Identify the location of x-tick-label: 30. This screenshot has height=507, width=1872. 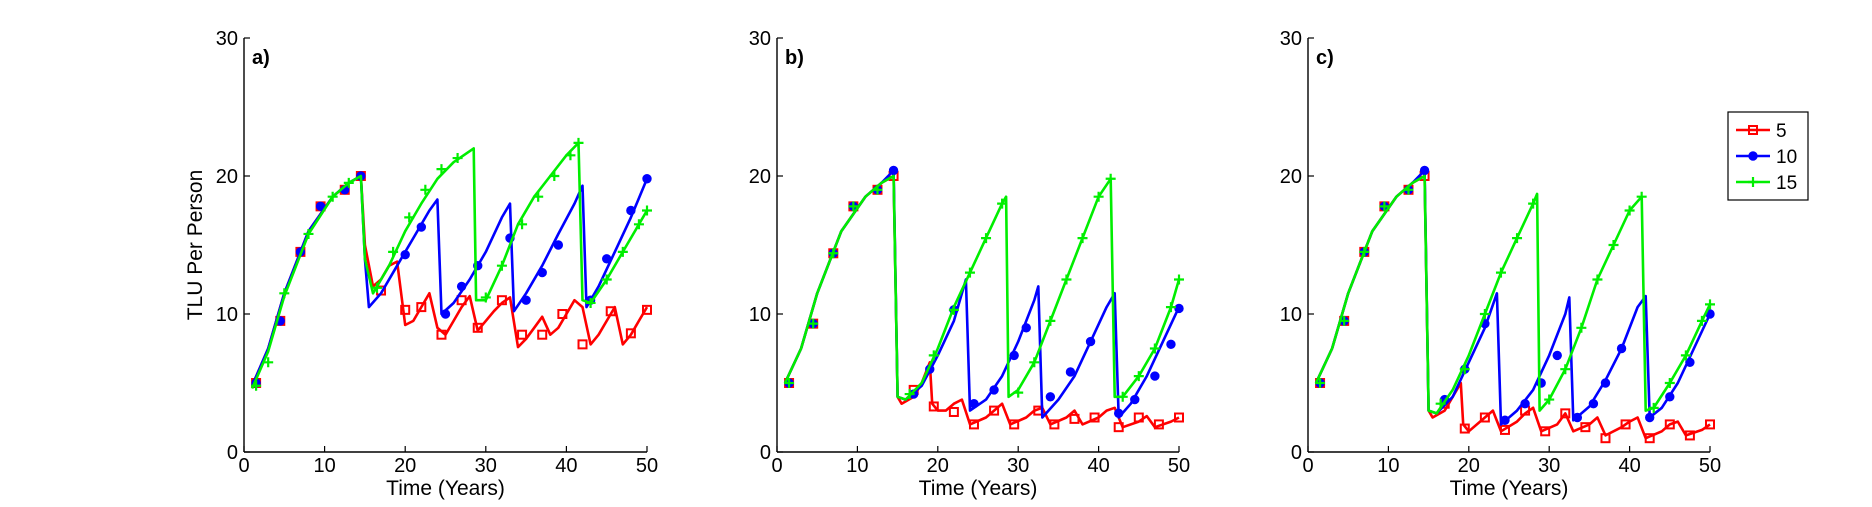
(1018, 466).